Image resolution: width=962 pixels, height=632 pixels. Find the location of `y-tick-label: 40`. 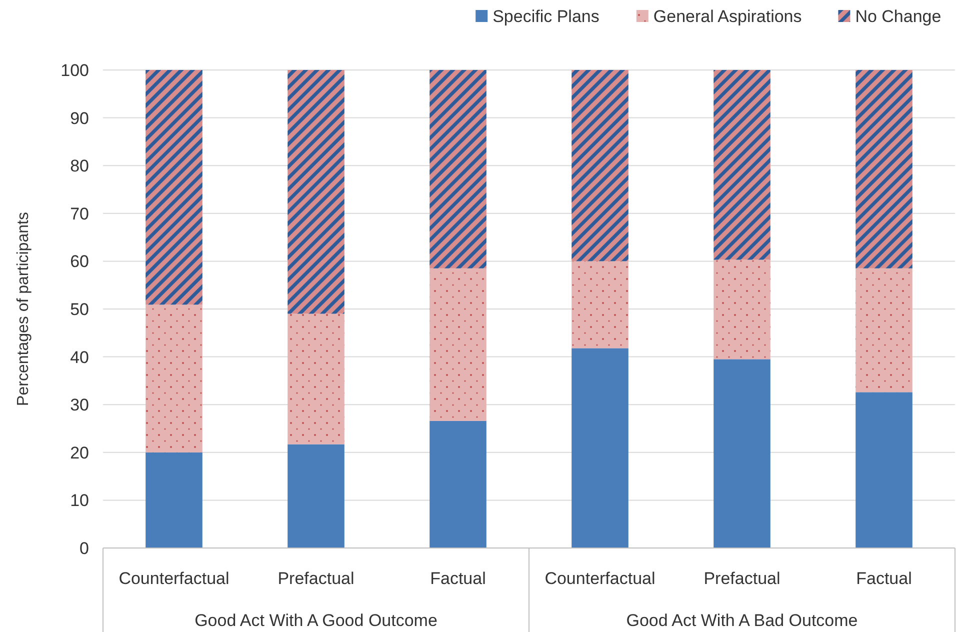

y-tick-label: 40 is located at coordinates (79, 357).